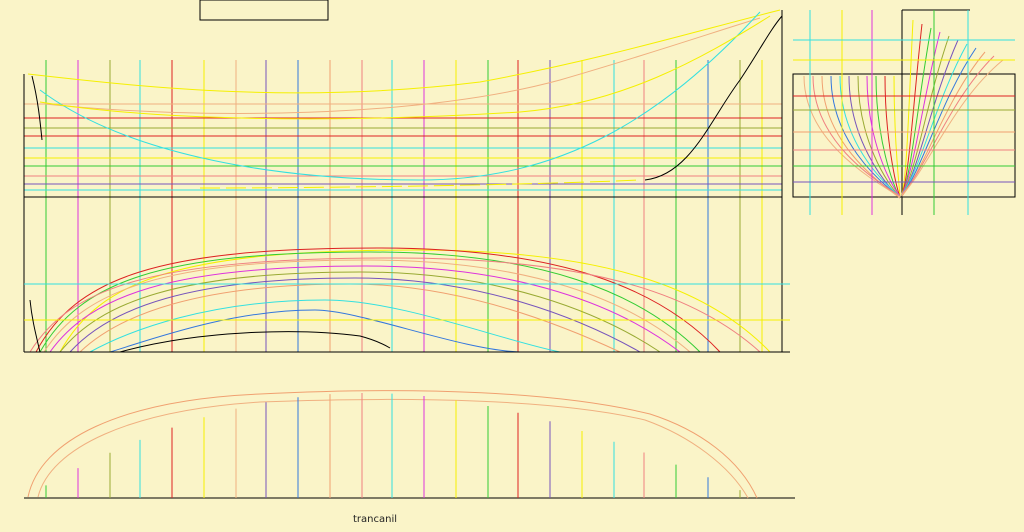  Describe the element at coordinates (255, 342) in the screenshot. I see `half-breadth-keel-line` at that location.